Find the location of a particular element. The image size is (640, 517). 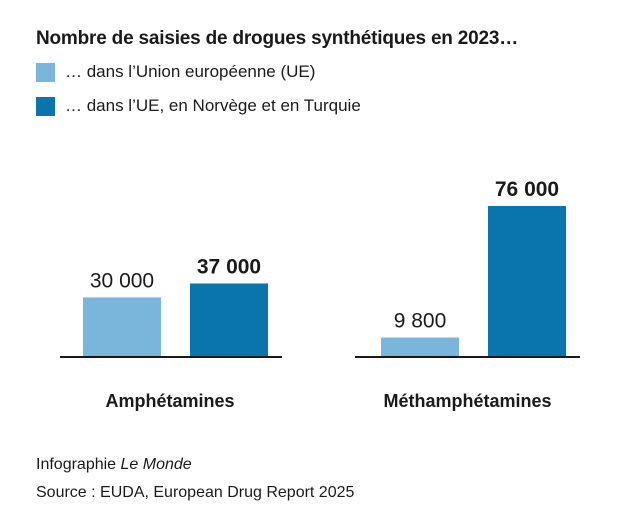

credit: Infographie Le Monde is located at coordinates (114, 465).